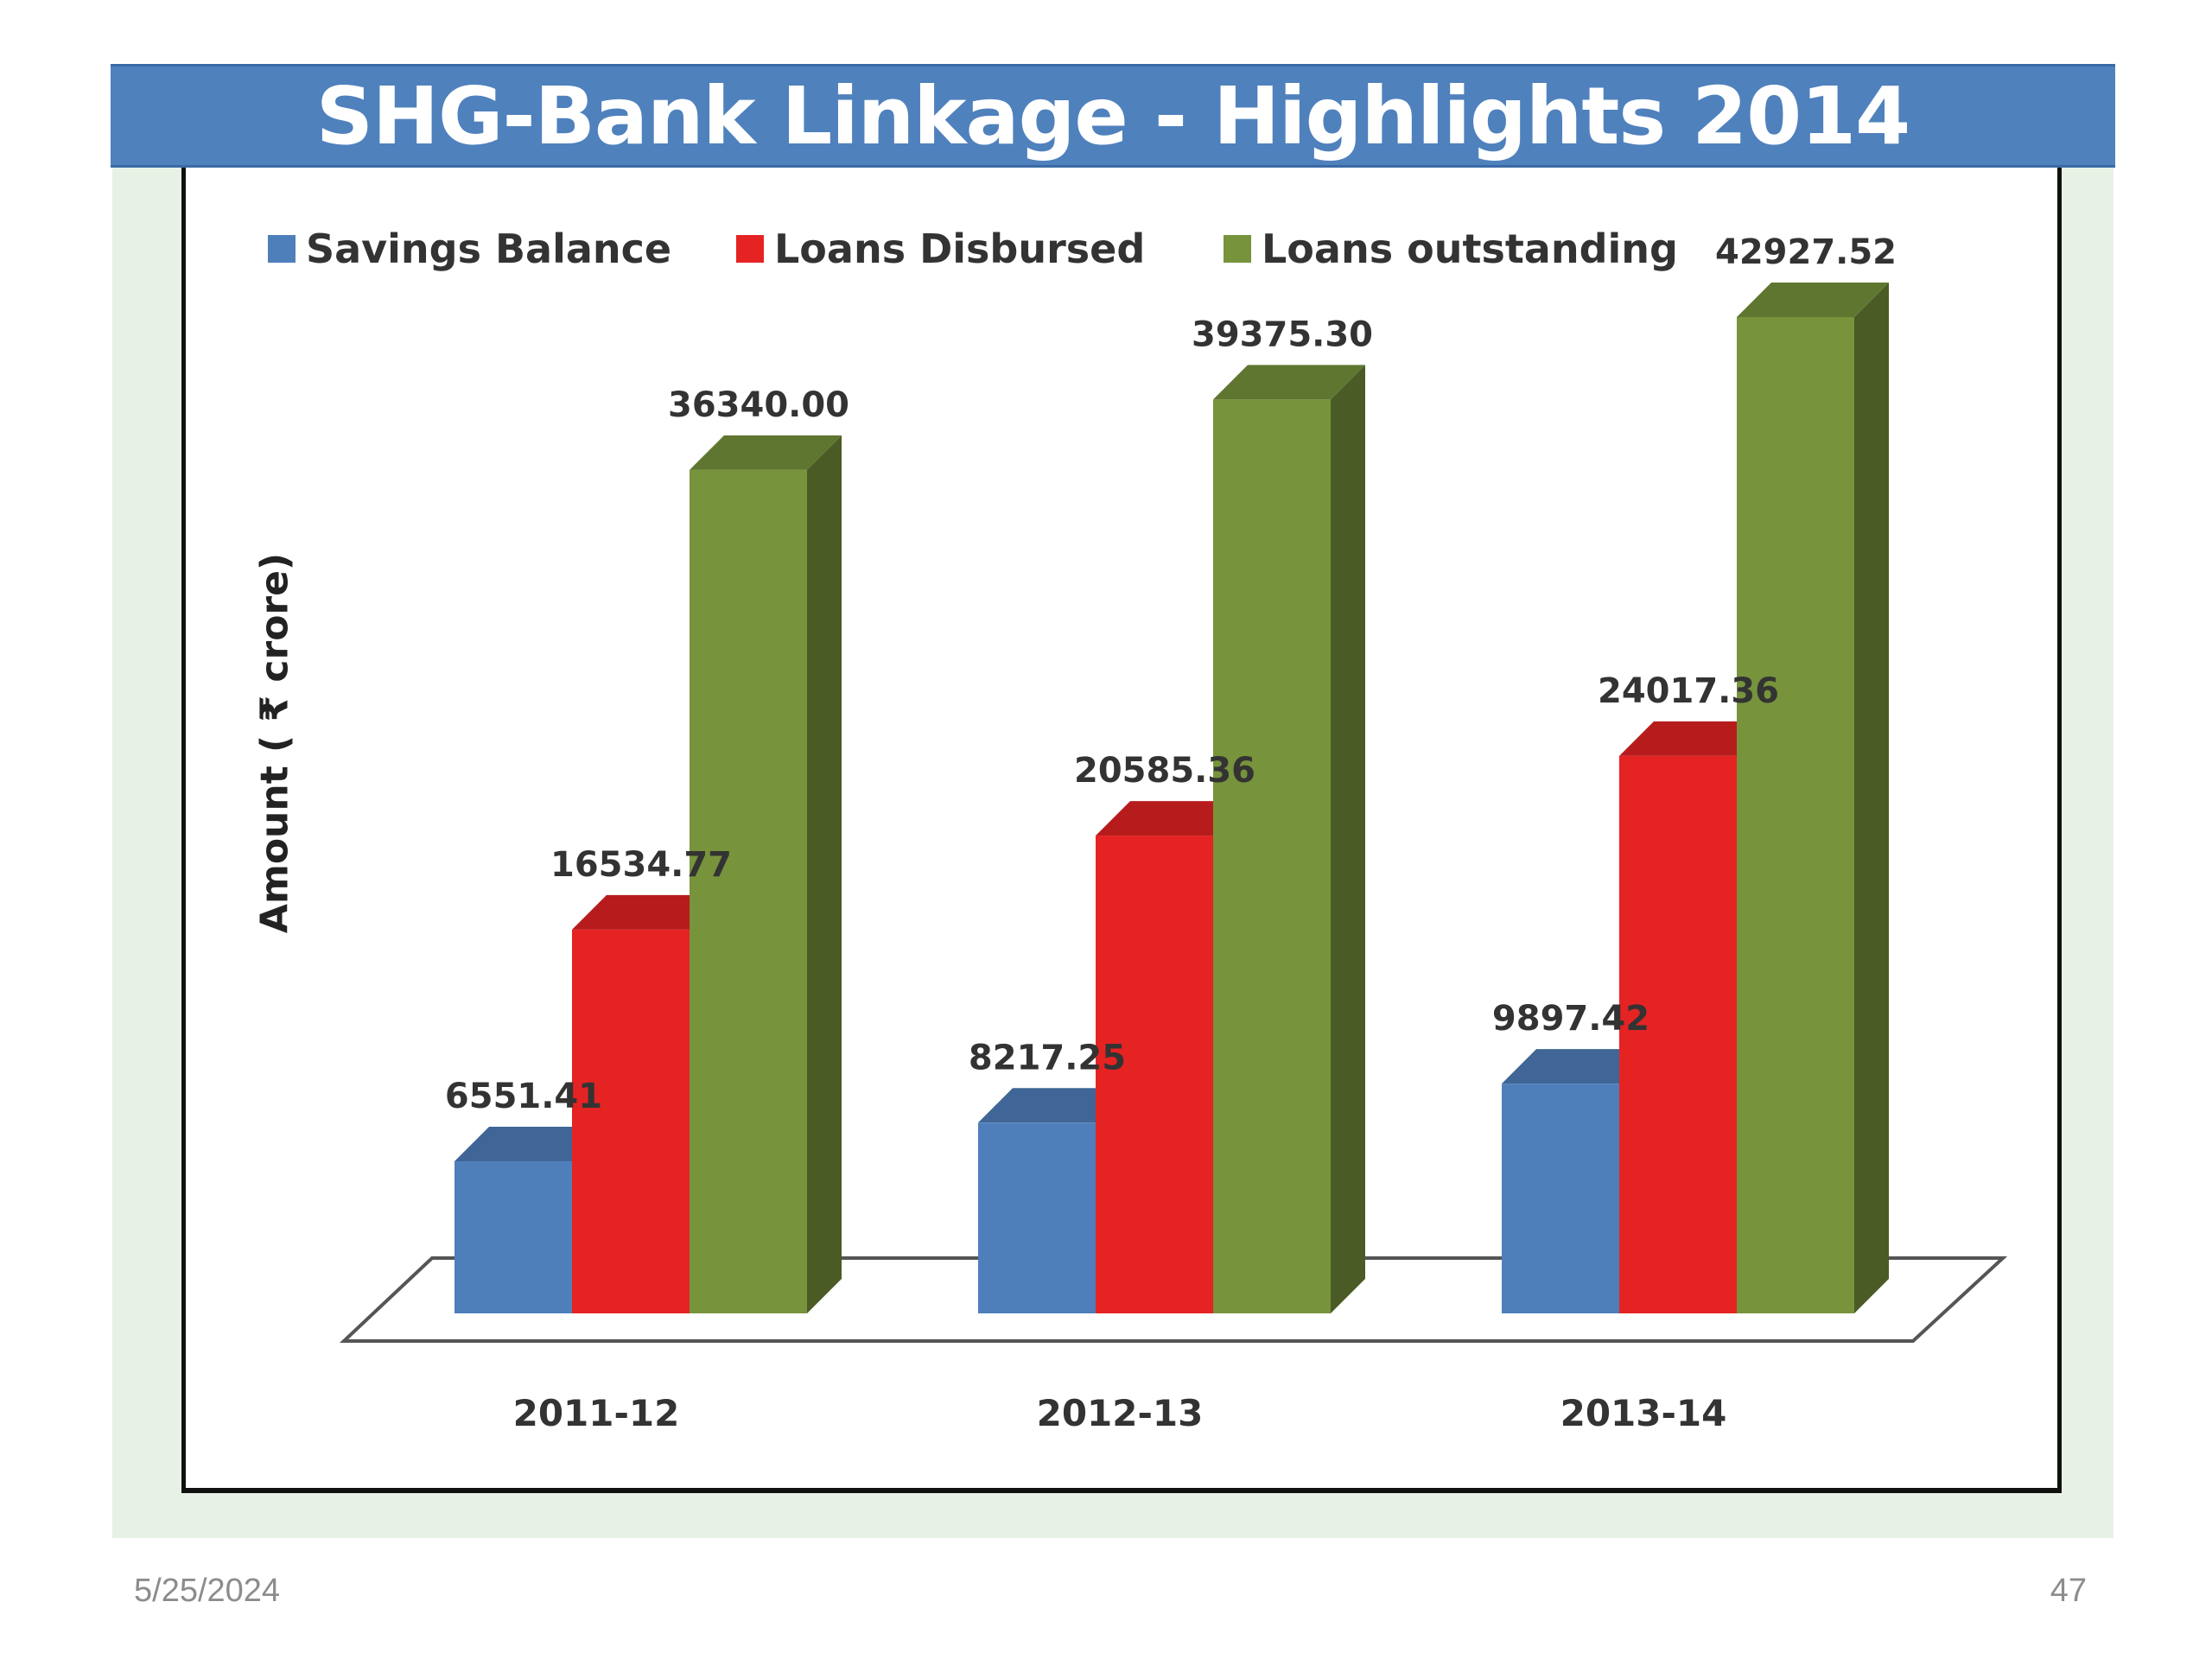  Describe the element at coordinates (1120, 1413) in the screenshot. I see `category-label: 2012-13` at that location.